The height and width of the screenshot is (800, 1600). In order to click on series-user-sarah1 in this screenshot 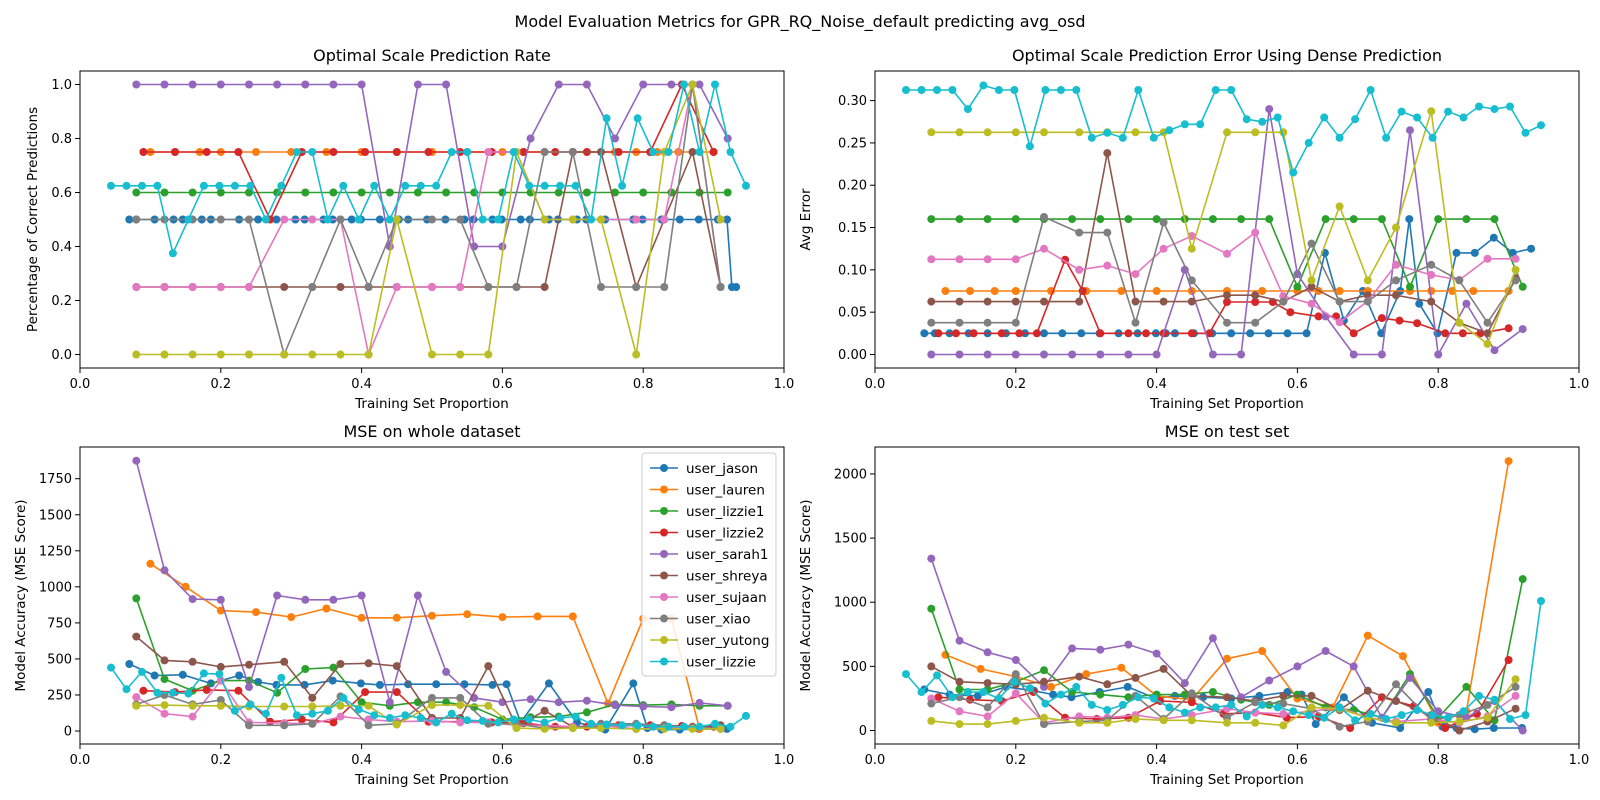, I will do `click(1227, 232)`.